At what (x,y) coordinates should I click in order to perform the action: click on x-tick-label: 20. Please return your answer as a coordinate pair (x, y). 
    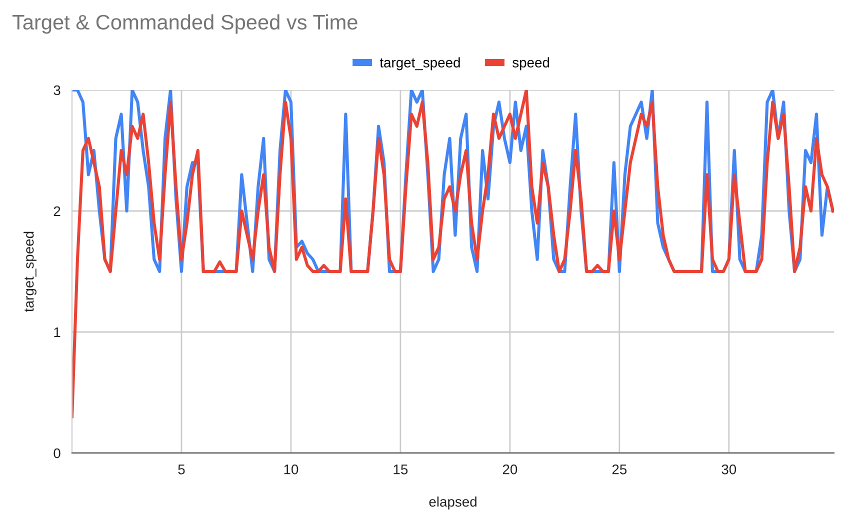
    Looking at the image, I should click on (510, 469).